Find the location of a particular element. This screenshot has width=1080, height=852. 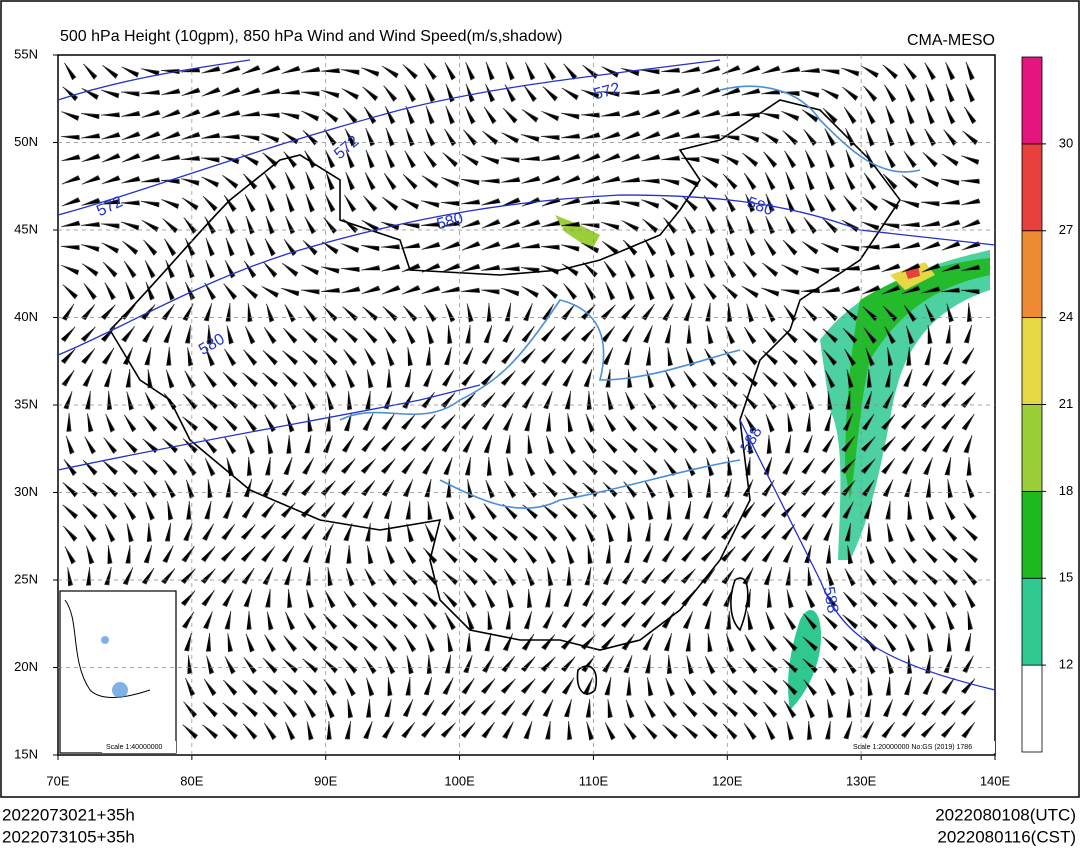

lat-label: 25N is located at coordinates (26, 578).